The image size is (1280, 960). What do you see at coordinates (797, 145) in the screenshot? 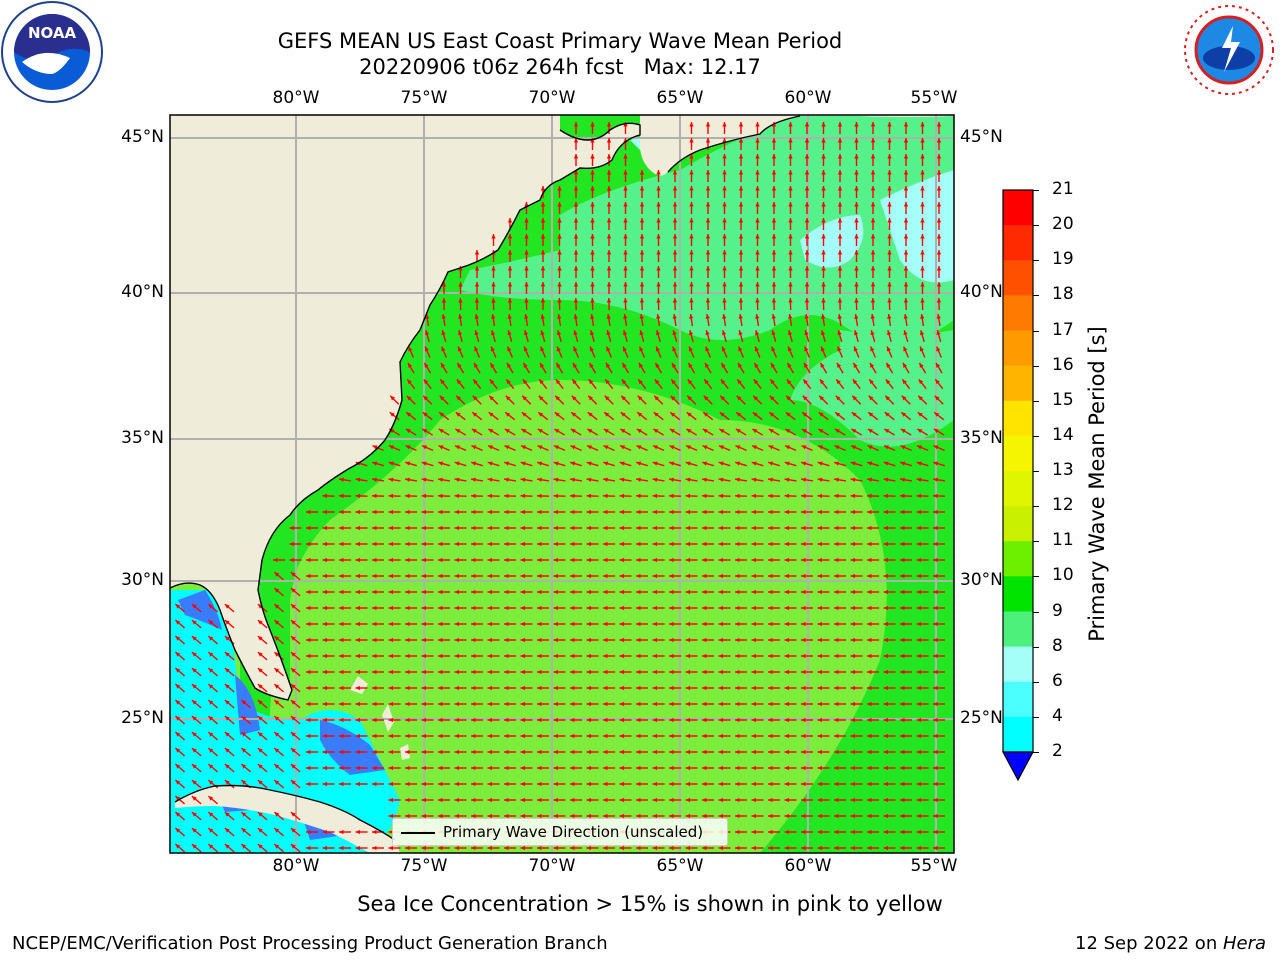
I see `land-northeast` at bounding box center [797, 145].